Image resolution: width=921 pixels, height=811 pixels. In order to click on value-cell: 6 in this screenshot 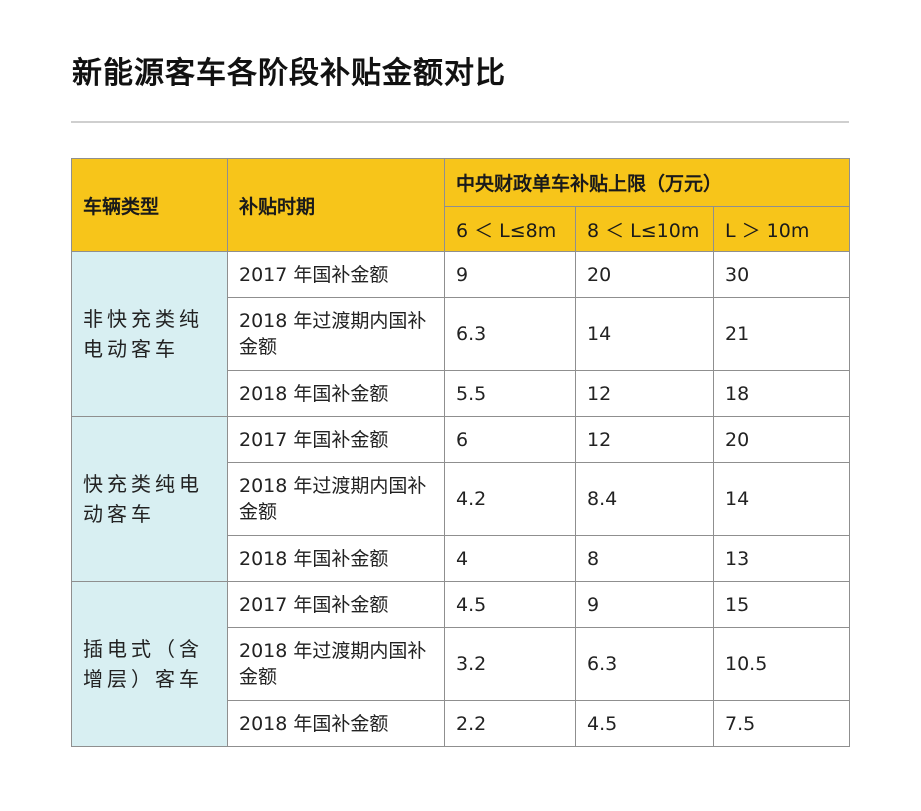, I will do `click(510, 439)`.